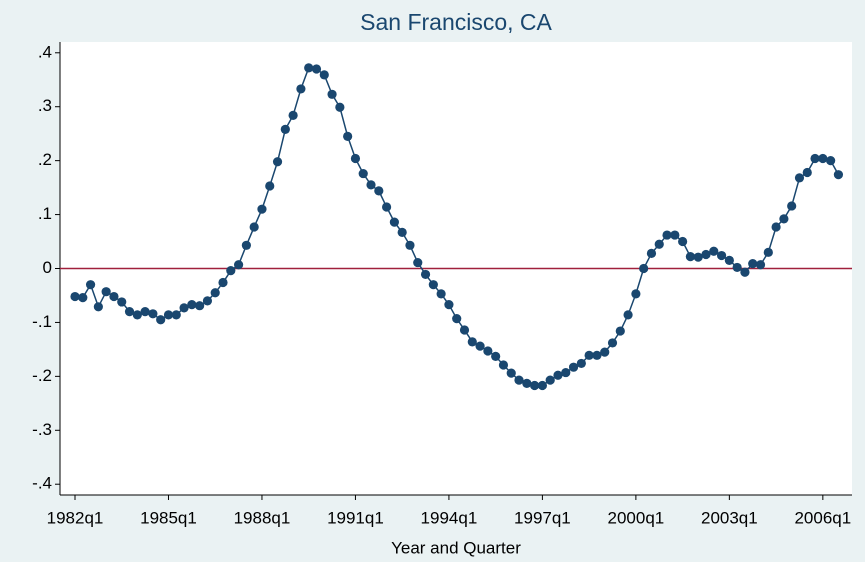 The image size is (865, 562). What do you see at coordinates (45, 105) in the screenshot?
I see `y-tick-label: .3` at bounding box center [45, 105].